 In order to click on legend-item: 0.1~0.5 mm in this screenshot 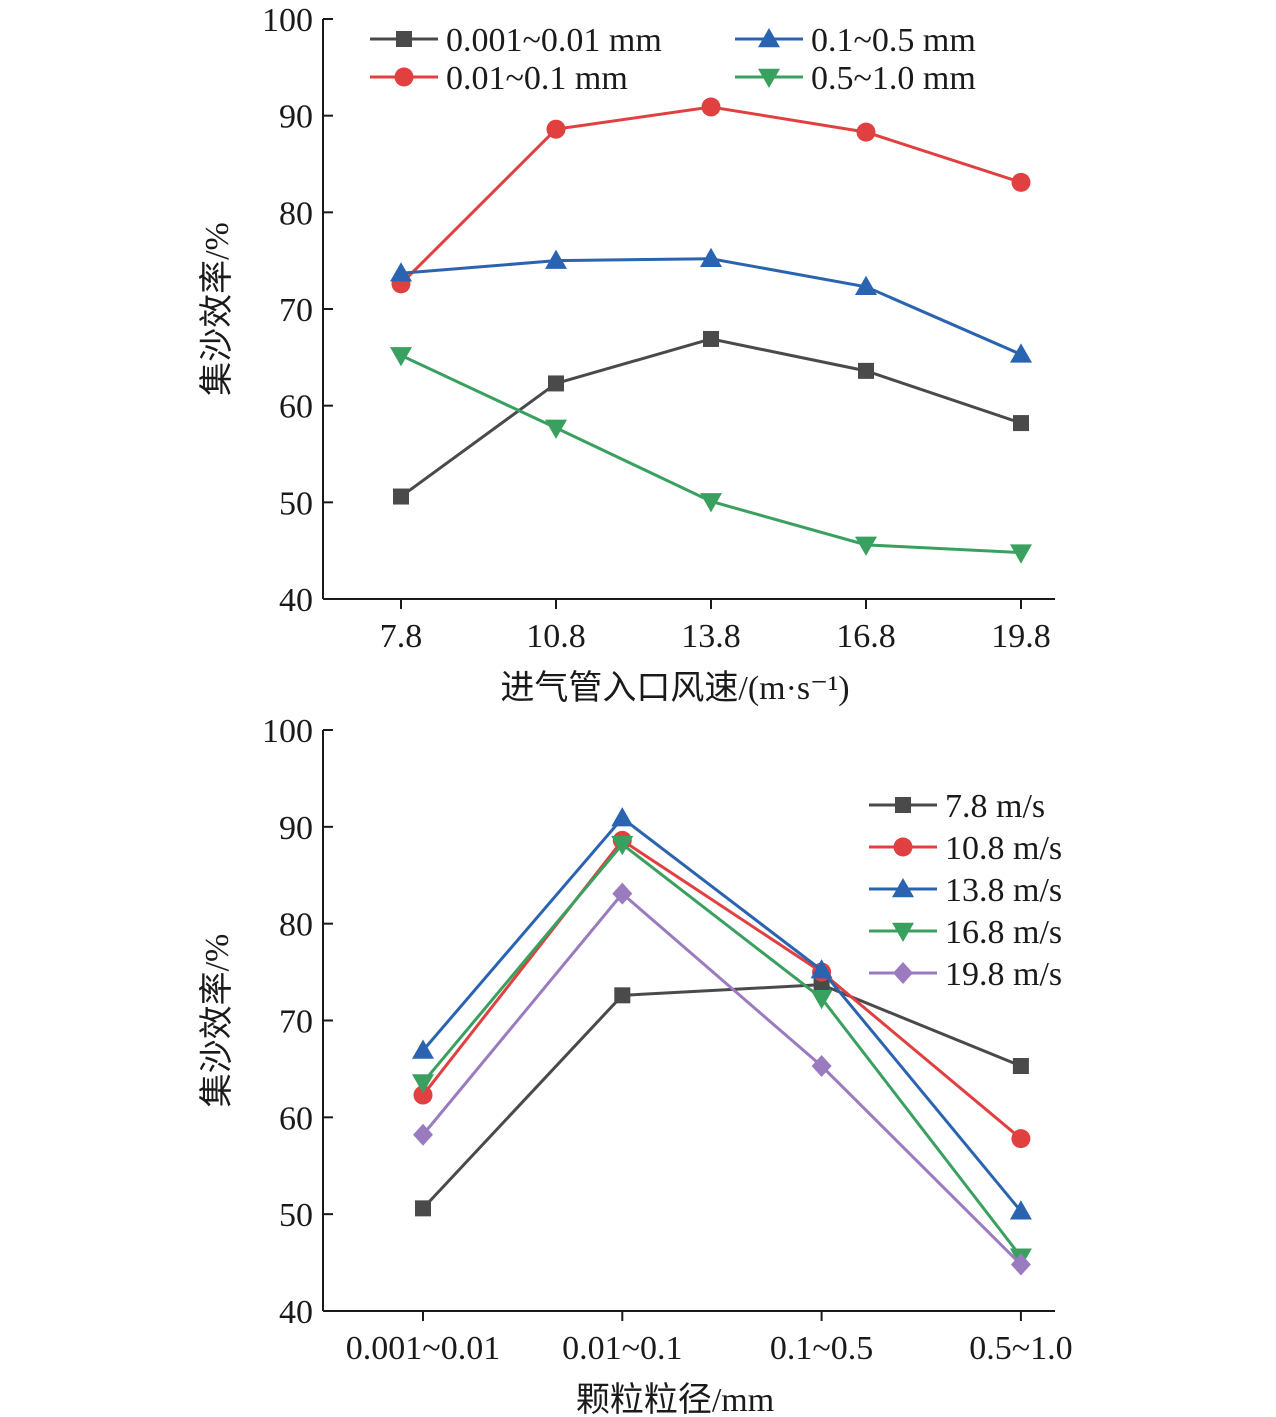, I will do `click(855, 40)`.